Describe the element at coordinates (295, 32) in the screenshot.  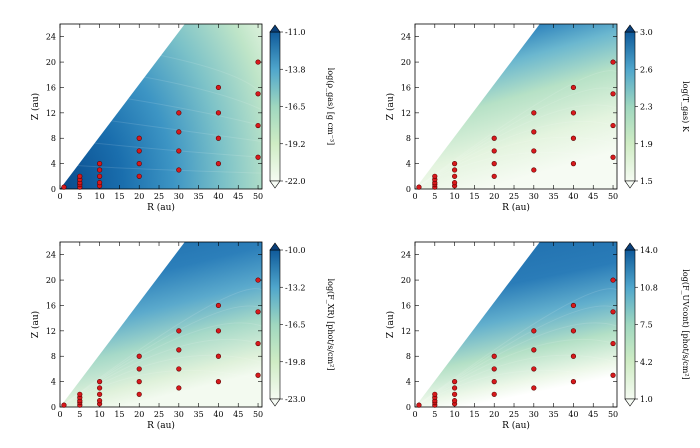
I see `colorbar-tick-label: -11.0` at that location.